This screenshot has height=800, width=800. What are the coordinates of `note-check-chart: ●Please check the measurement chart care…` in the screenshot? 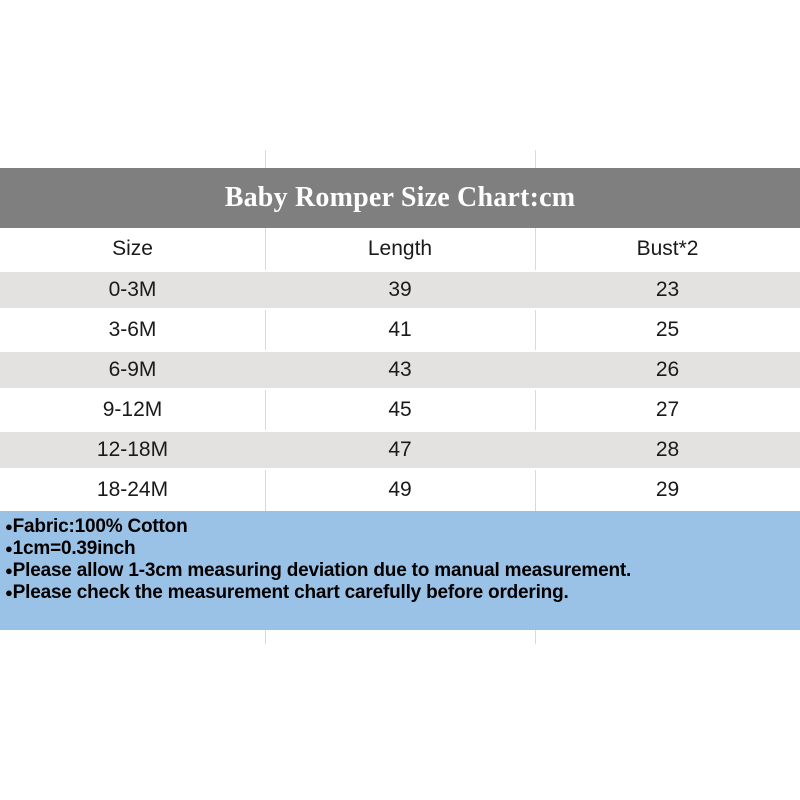 It's located at (399, 593).